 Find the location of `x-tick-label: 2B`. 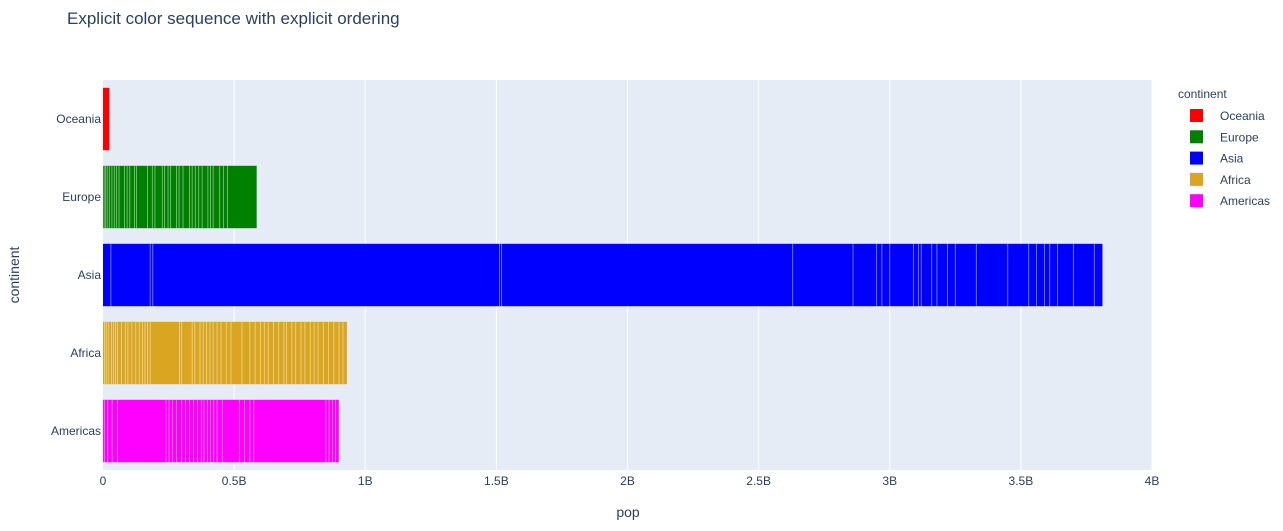

x-tick-label: 2B is located at coordinates (627, 481).